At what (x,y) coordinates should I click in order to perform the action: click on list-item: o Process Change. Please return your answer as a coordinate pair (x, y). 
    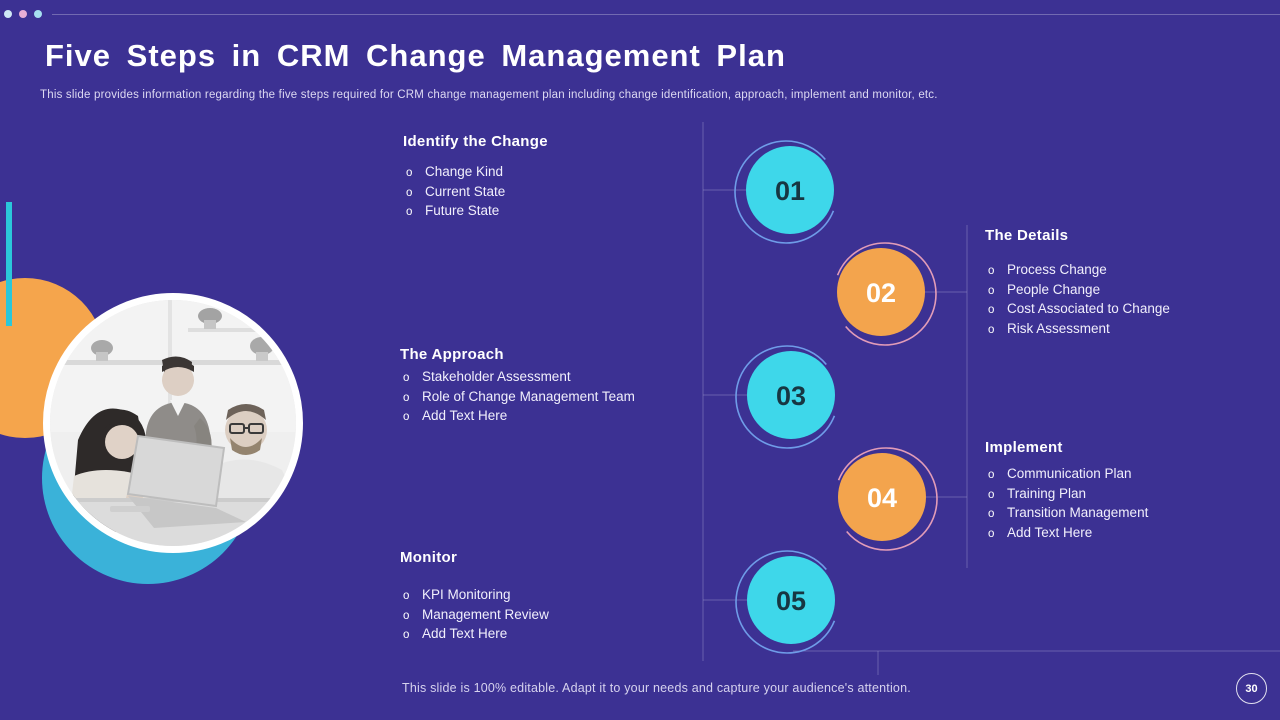
    Looking at the image, I should click on (1077, 271).